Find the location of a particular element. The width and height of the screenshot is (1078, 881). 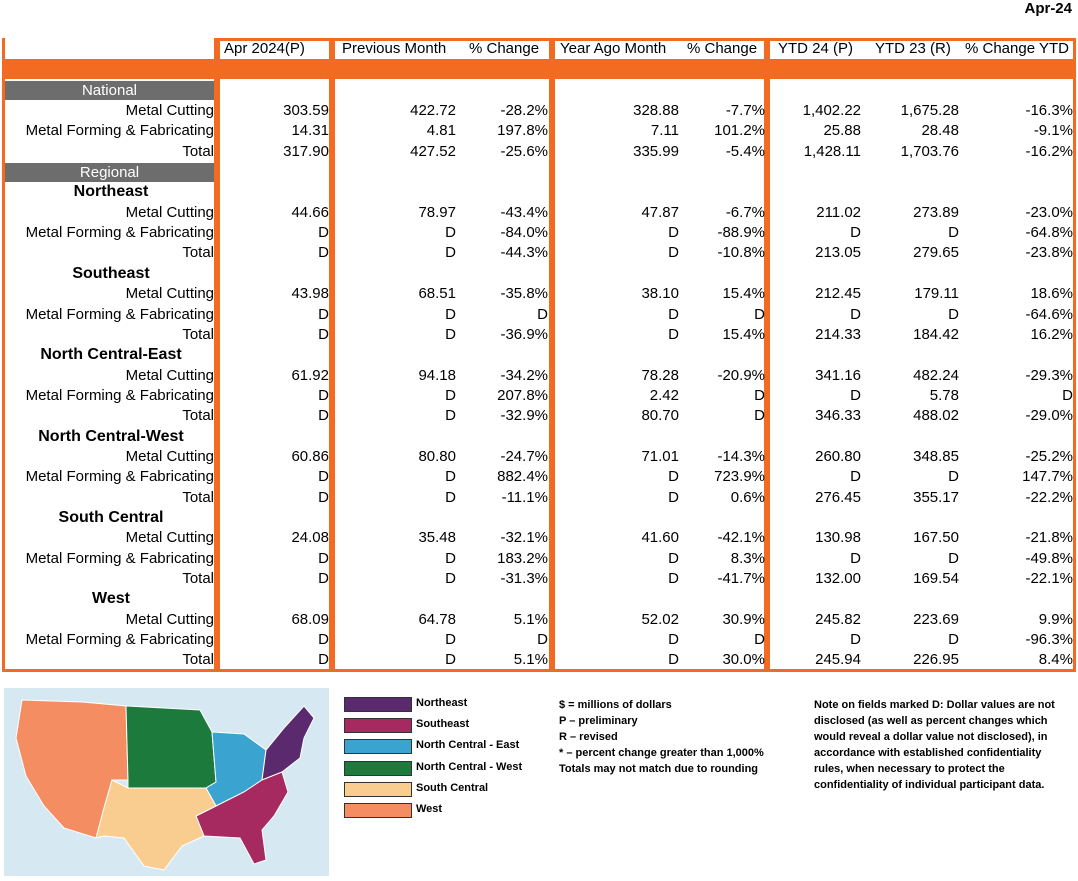

table-row: Metal Forming & Fabricating D D D D D D D -96.3% is located at coordinates (539, 640).